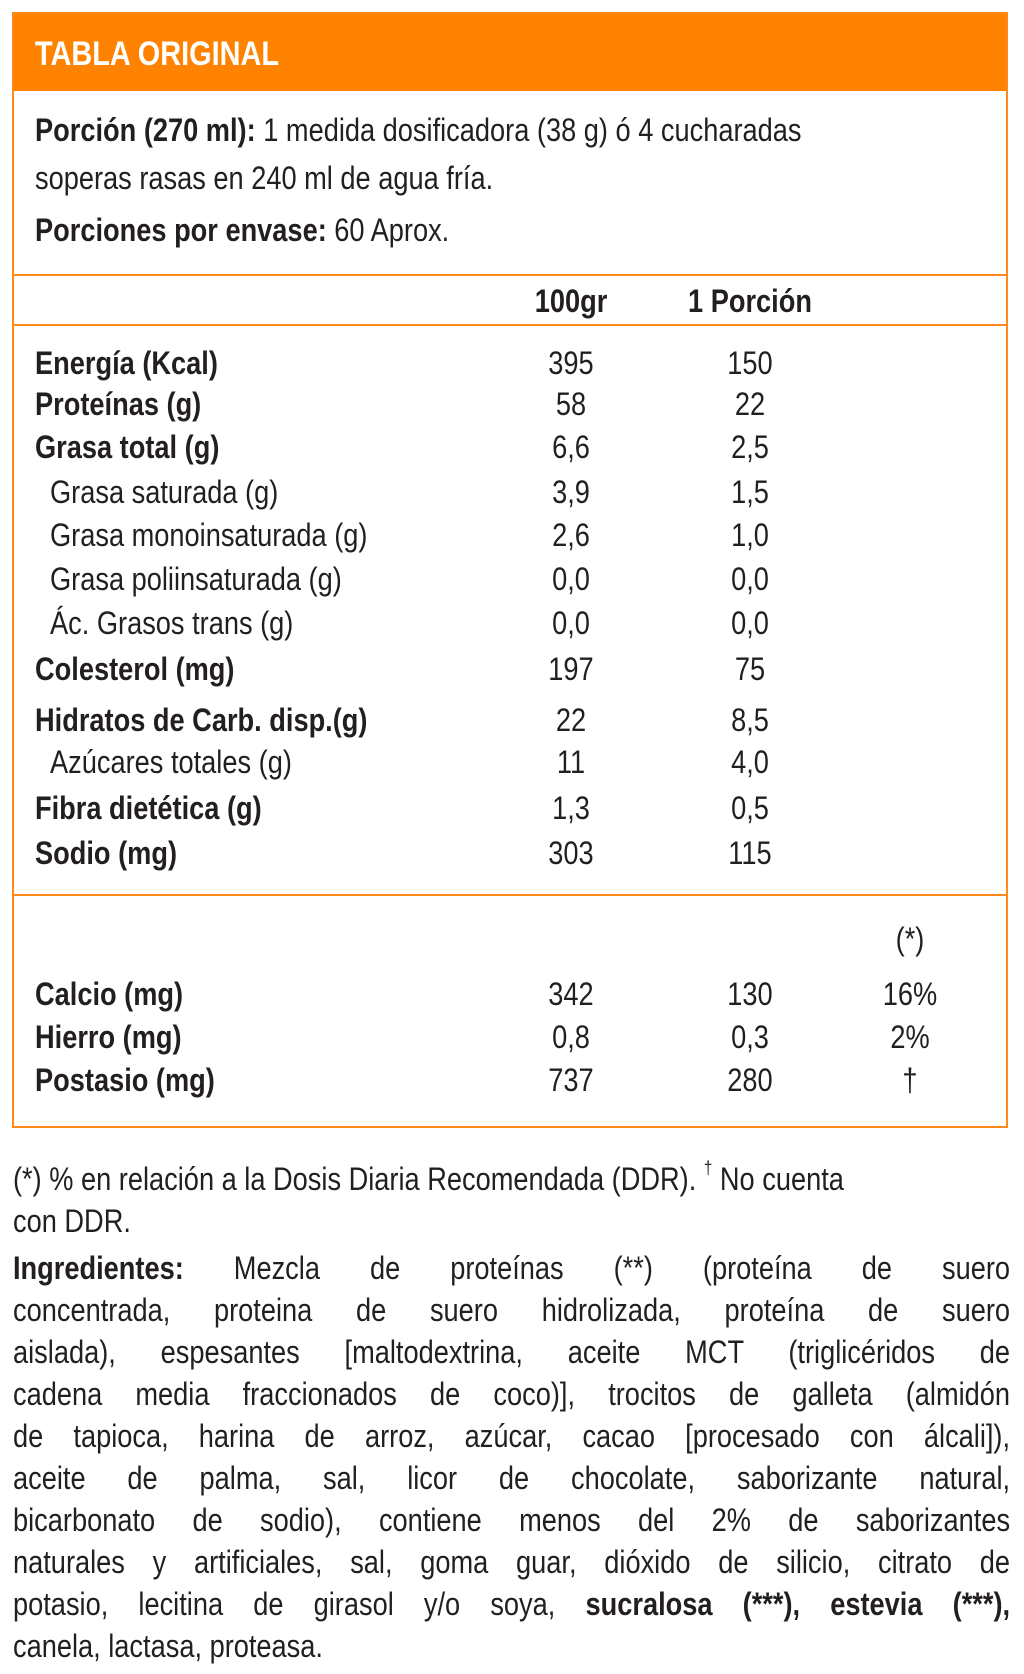 This screenshot has height=1674, width=1024. What do you see at coordinates (126, 363) in the screenshot?
I see `nutrient-label: Energía (Kcal)` at bounding box center [126, 363].